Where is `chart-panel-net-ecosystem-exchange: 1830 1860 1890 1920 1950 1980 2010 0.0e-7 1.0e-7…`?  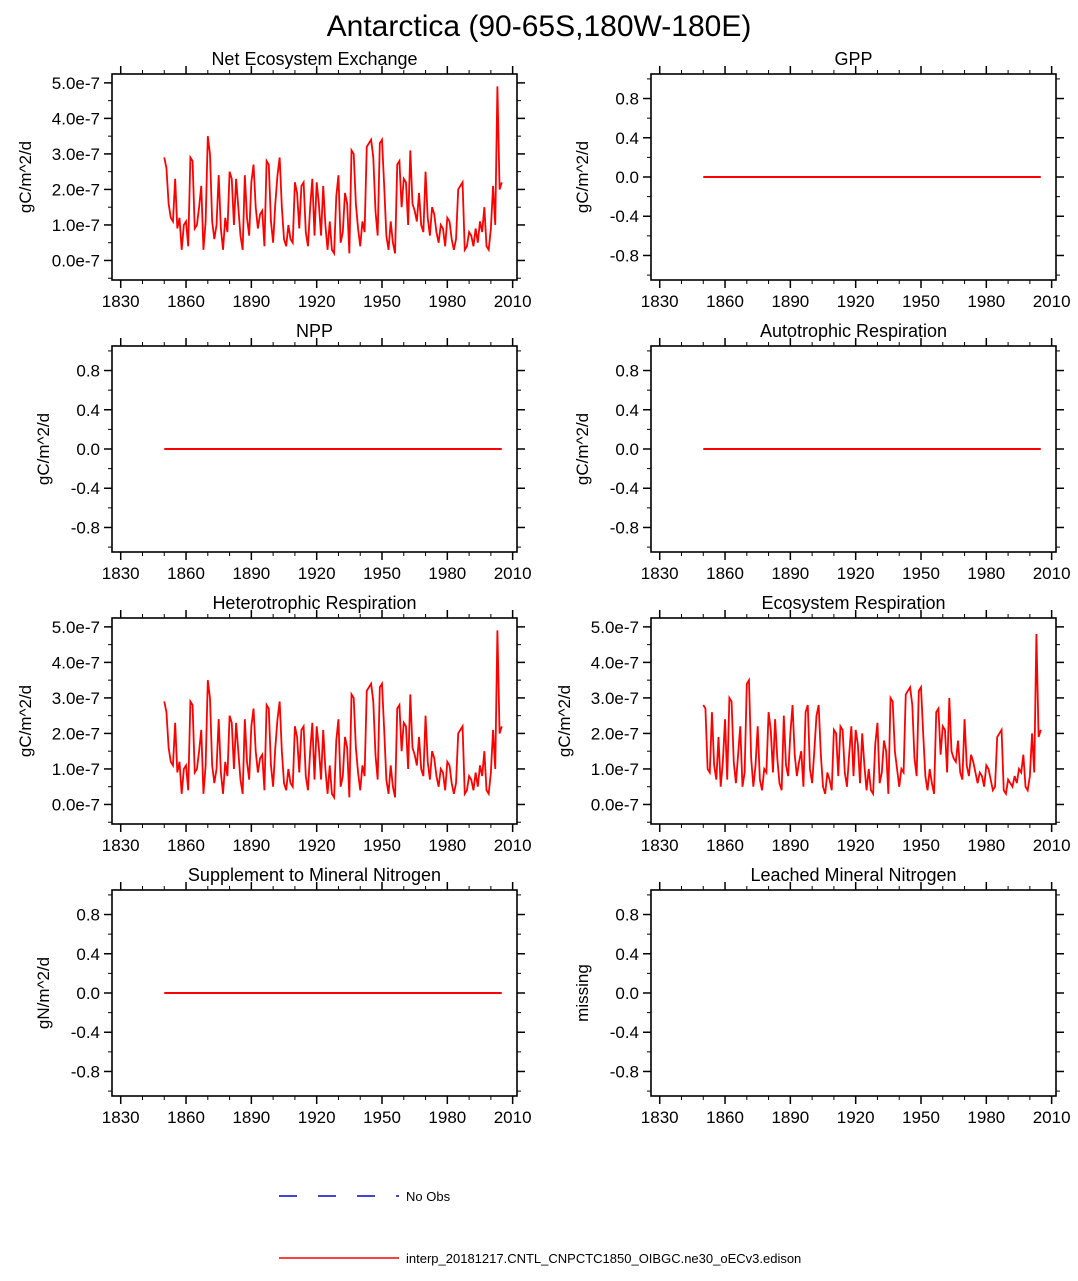 chart-panel-net-ecosystem-exchange: 1830 1860 1890 1920 1950 1980 2010 0.0e-7 1.0e-7… is located at coordinates (269, 184).